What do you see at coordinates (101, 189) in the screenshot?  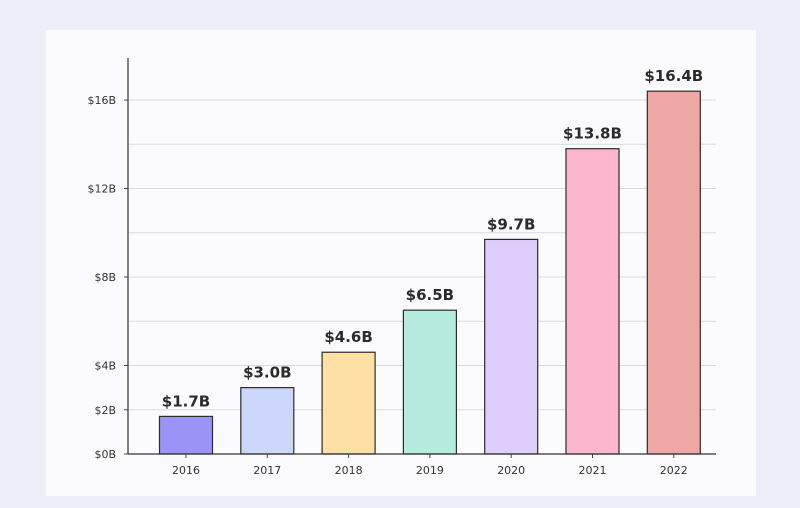 I see `y-tick-label: $12B` at bounding box center [101, 189].